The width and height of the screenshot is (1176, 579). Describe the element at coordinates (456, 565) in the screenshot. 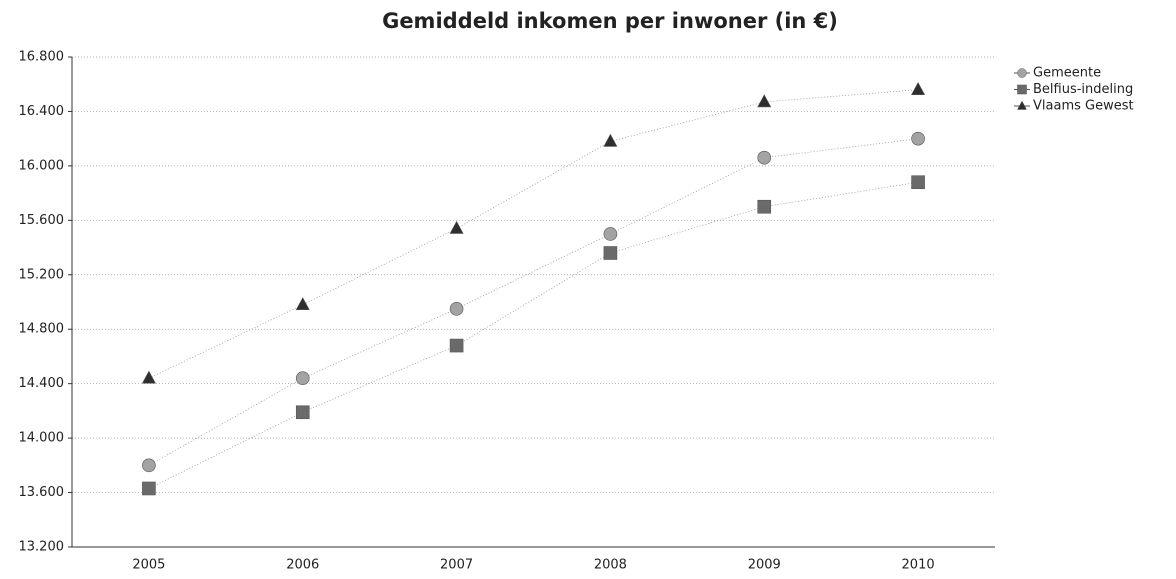

I see `x-tick-label: 2007` at that location.